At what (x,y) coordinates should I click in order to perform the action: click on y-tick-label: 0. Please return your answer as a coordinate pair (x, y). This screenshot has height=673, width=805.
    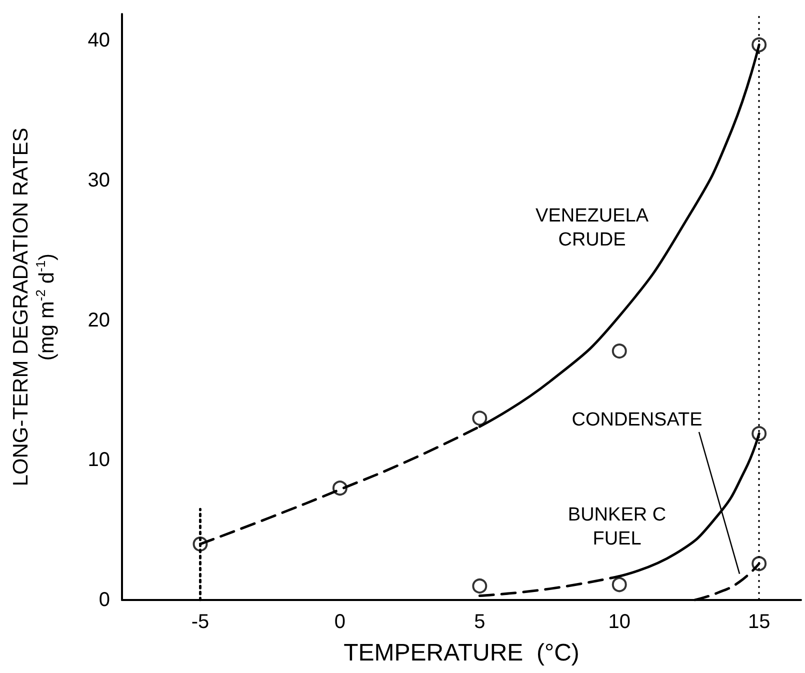
    Looking at the image, I should click on (104, 600).